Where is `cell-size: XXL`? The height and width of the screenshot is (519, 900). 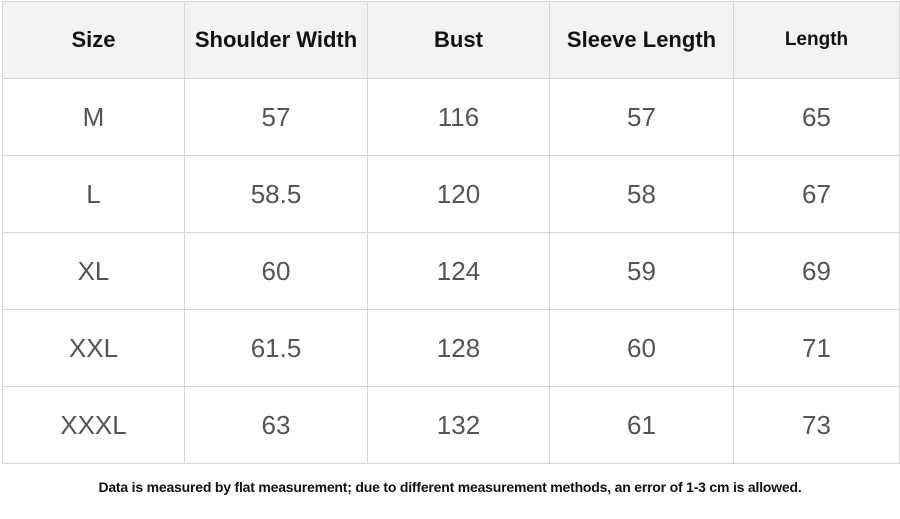 cell-size: XXL is located at coordinates (94, 348).